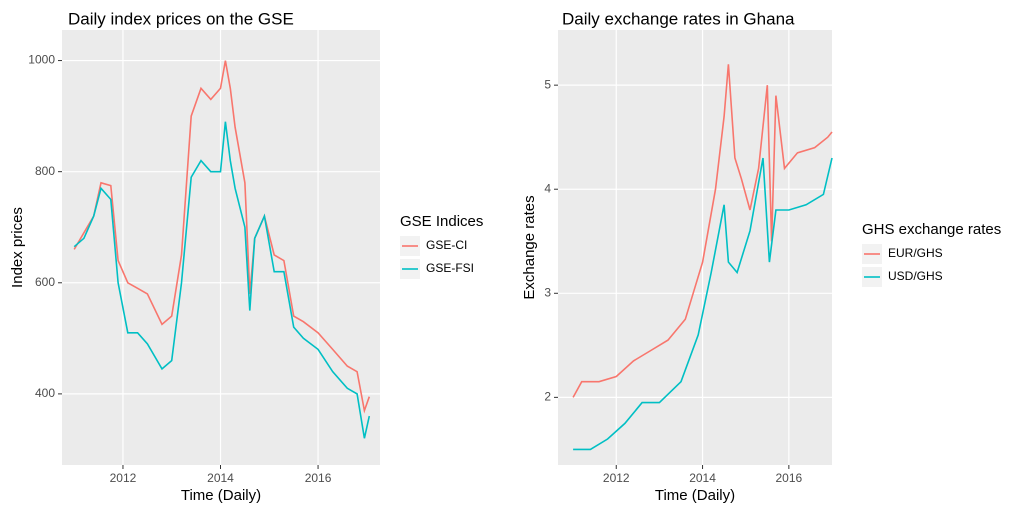 The width and height of the screenshot is (1016, 508). I want to click on y-tick-label: 4, so click(547, 188).